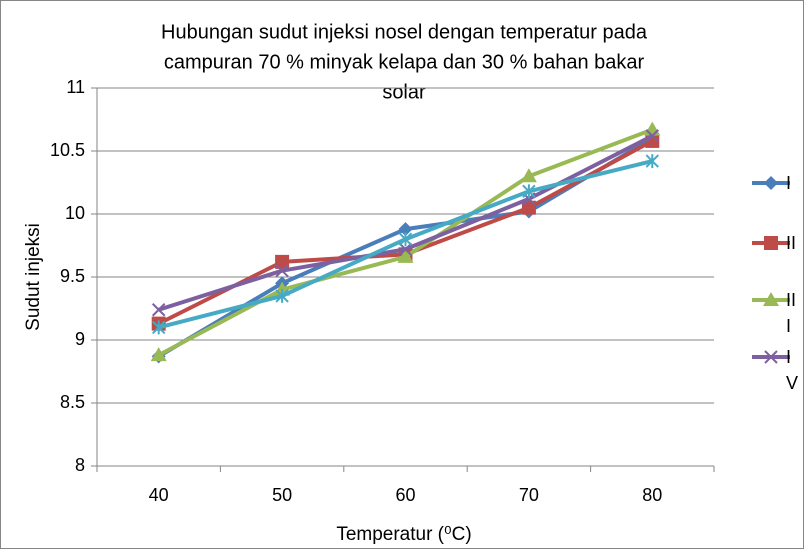 The width and height of the screenshot is (804, 549). I want to click on legend-label: I, so click(789, 183).